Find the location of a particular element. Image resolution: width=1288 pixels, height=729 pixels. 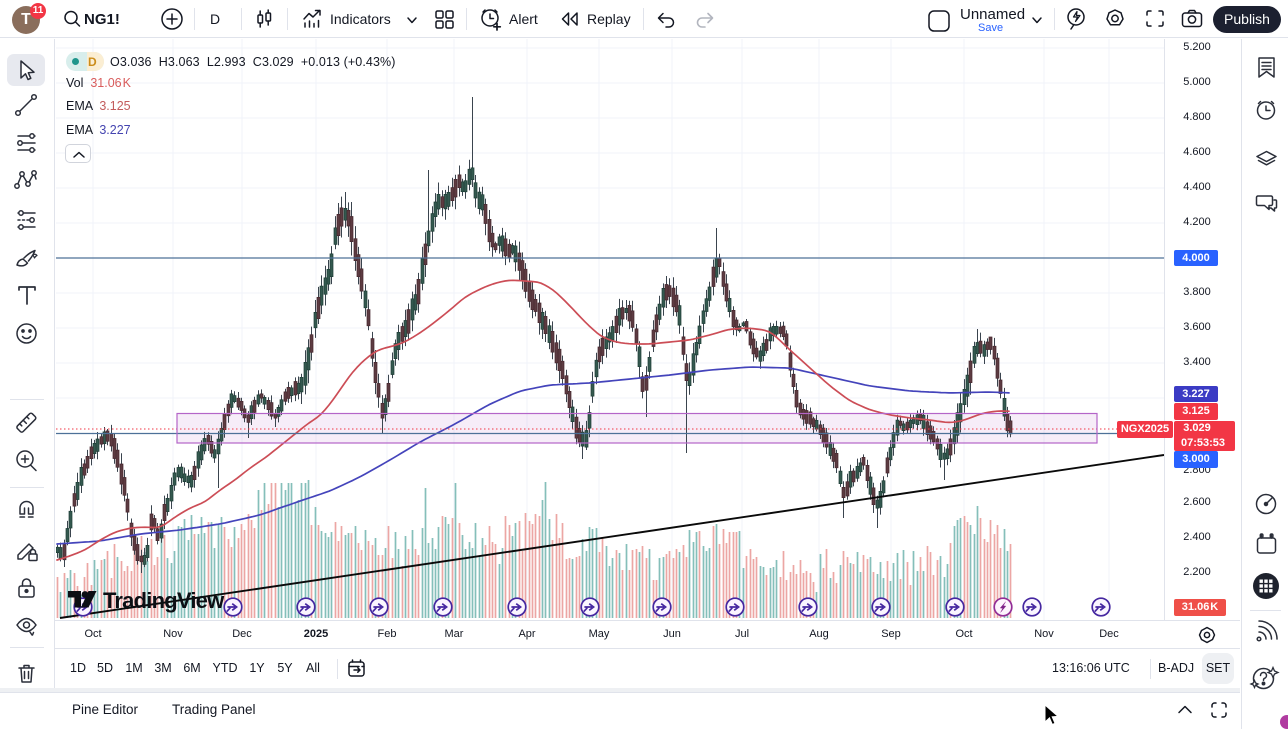

svg-text: TradingView is located at coordinates (164, 600).